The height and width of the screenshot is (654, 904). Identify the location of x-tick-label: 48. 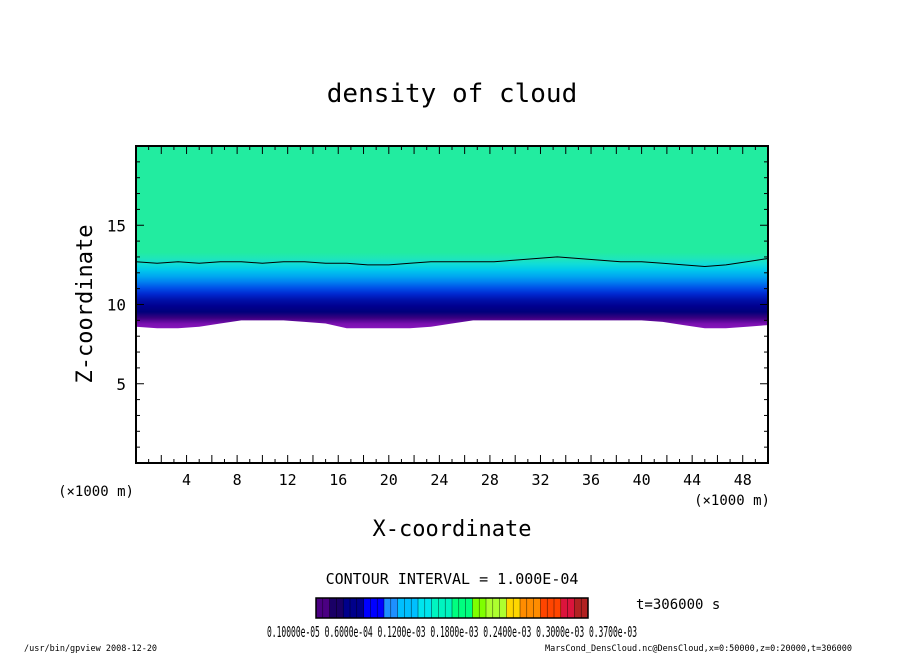
(743, 480).